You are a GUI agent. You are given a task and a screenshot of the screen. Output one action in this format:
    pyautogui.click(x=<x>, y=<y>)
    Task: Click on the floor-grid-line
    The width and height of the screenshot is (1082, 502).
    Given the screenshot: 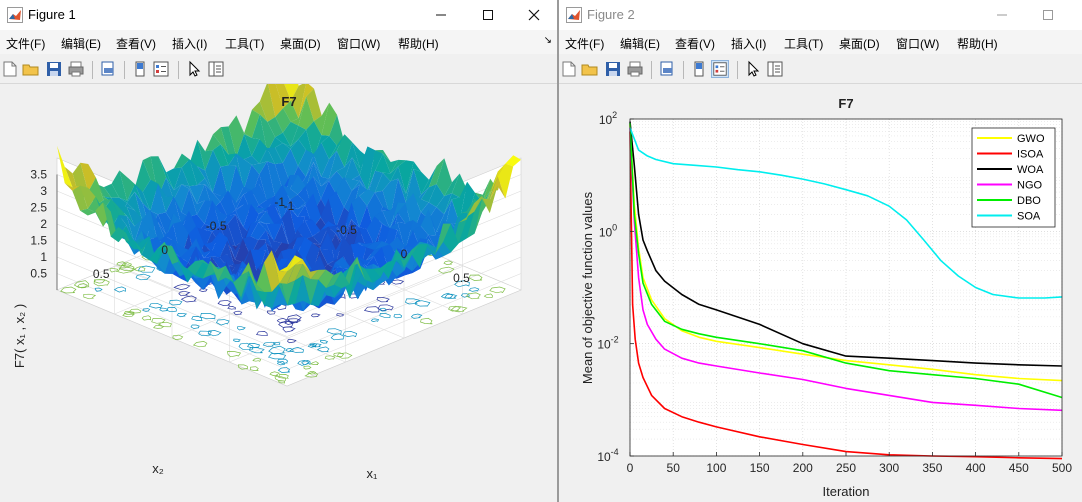 What is the action you would take?
    pyautogui.click(x=230, y=314)
    